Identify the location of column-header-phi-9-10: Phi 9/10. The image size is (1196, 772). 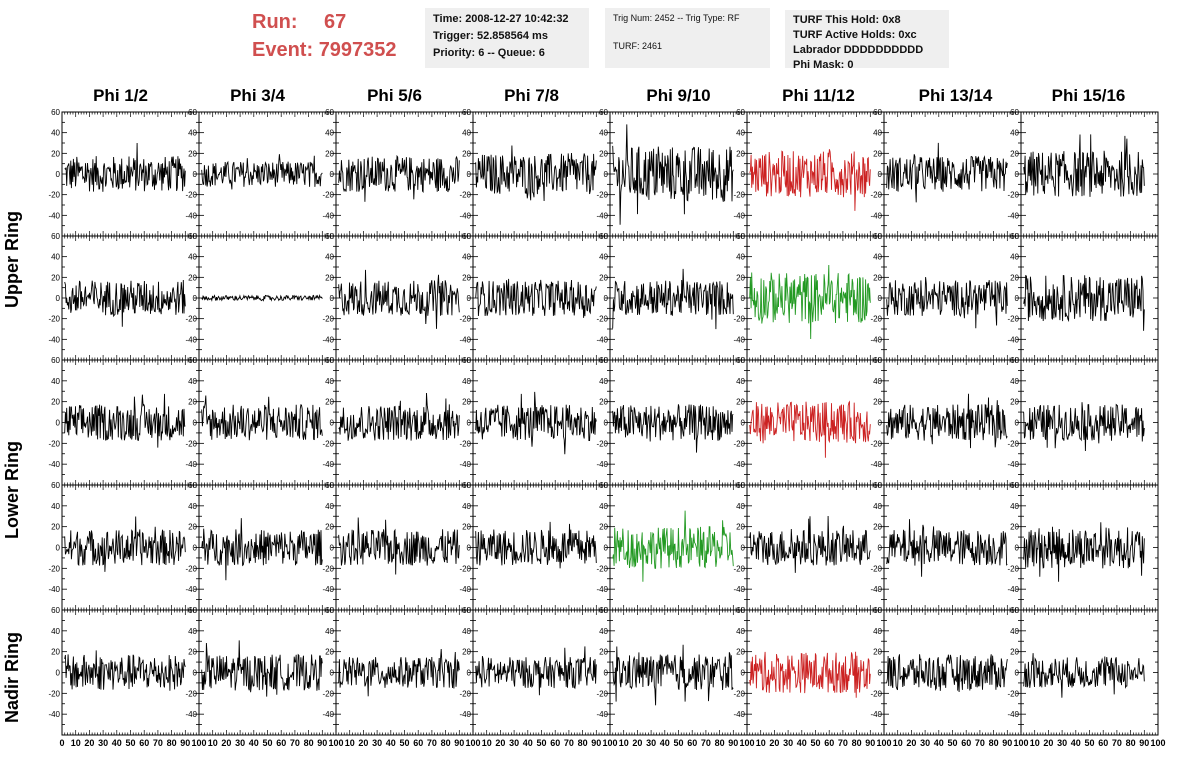
(678, 95).